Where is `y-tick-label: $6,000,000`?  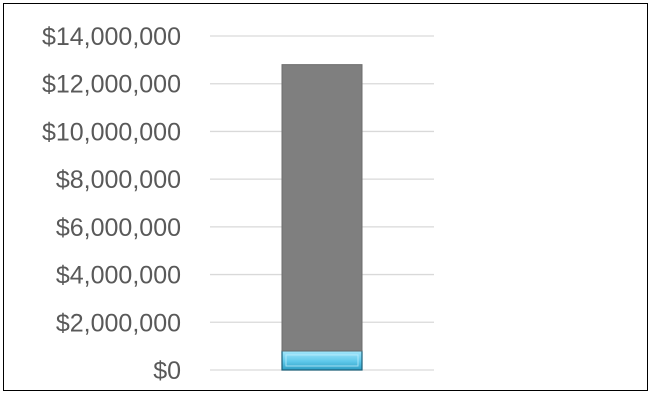
y-tick-label: $6,000,000 is located at coordinates (118, 228).